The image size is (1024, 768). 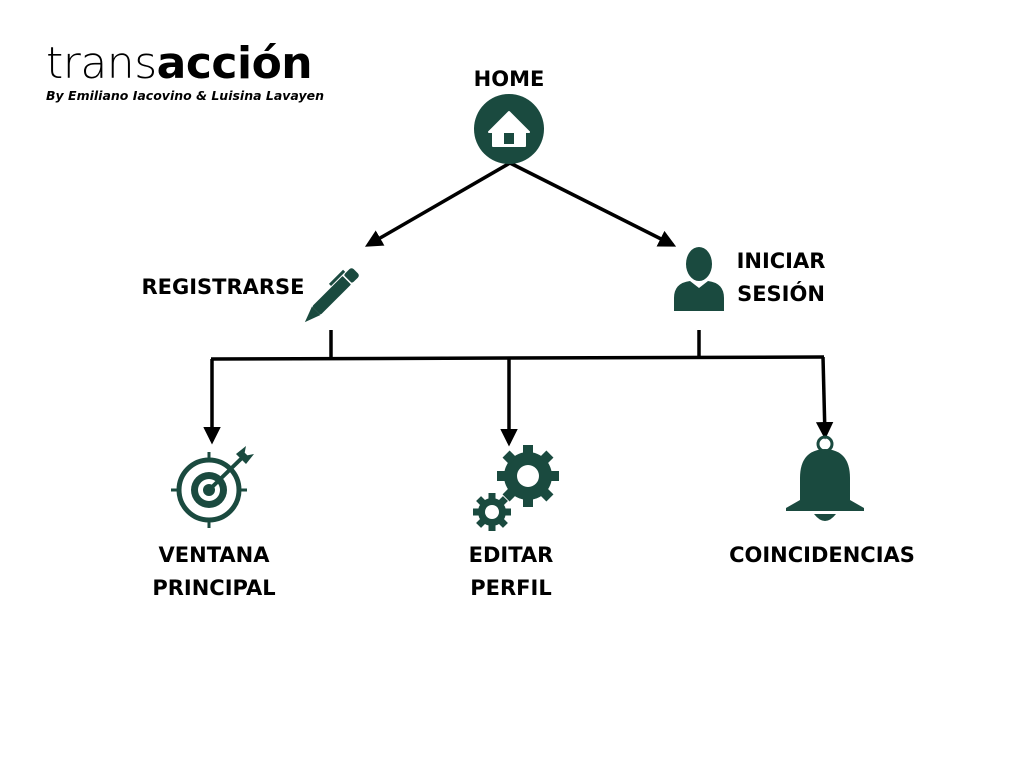 I want to click on node-iniciar-sesion-label: INICIAR SESIÓN, so click(x=781, y=278).